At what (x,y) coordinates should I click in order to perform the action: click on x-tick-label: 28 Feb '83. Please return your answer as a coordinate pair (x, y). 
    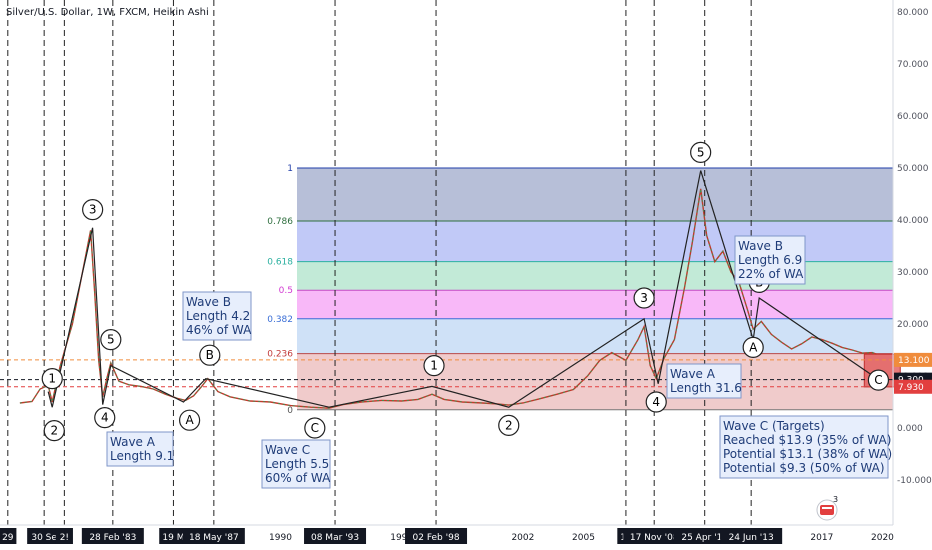
    Looking at the image, I should click on (112, 538).